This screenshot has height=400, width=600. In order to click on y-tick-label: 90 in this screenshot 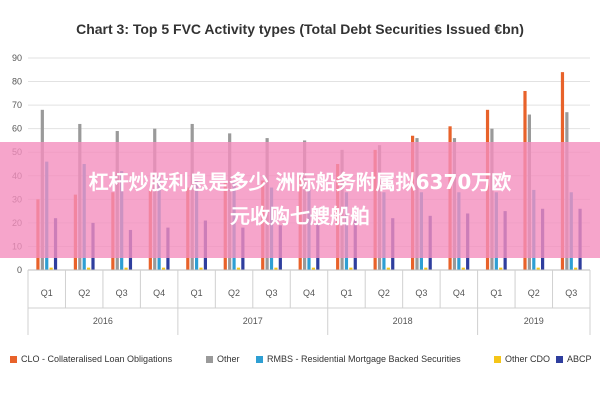, I will do `click(17, 58)`.